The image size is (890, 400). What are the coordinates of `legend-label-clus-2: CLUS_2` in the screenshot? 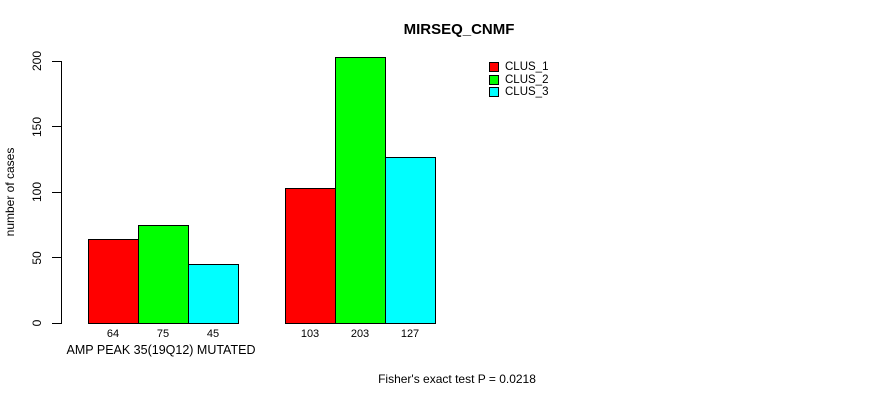 It's located at (527, 79).